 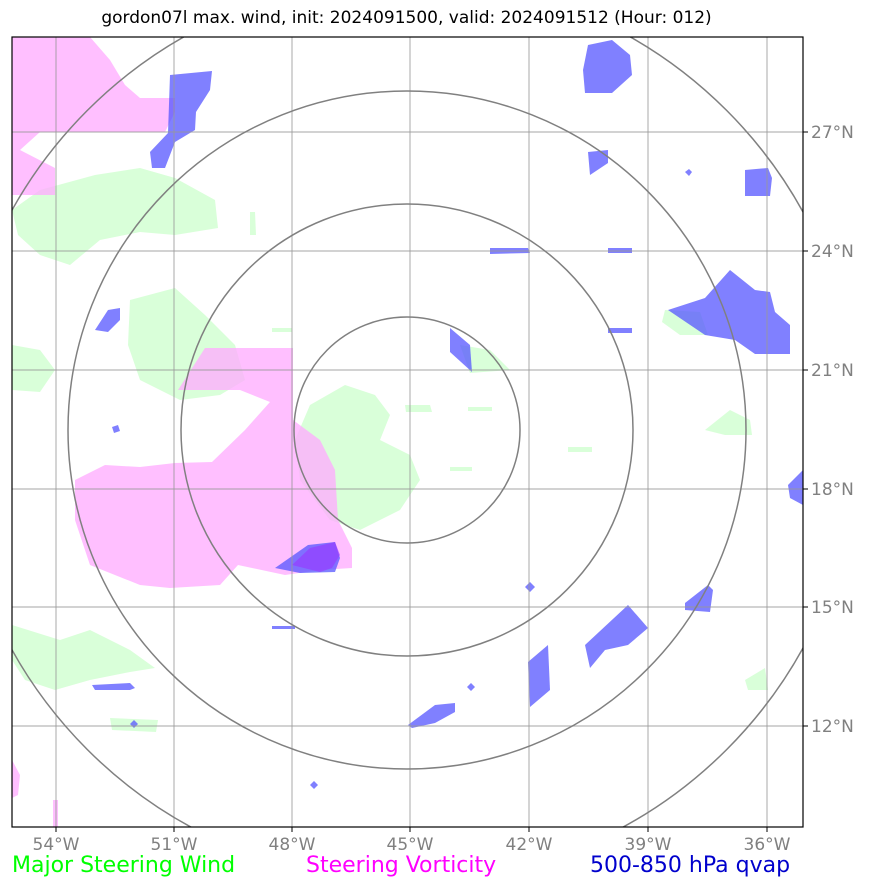 What do you see at coordinates (56, 845) in the screenshot?
I see `lon-label: 54°W` at bounding box center [56, 845].